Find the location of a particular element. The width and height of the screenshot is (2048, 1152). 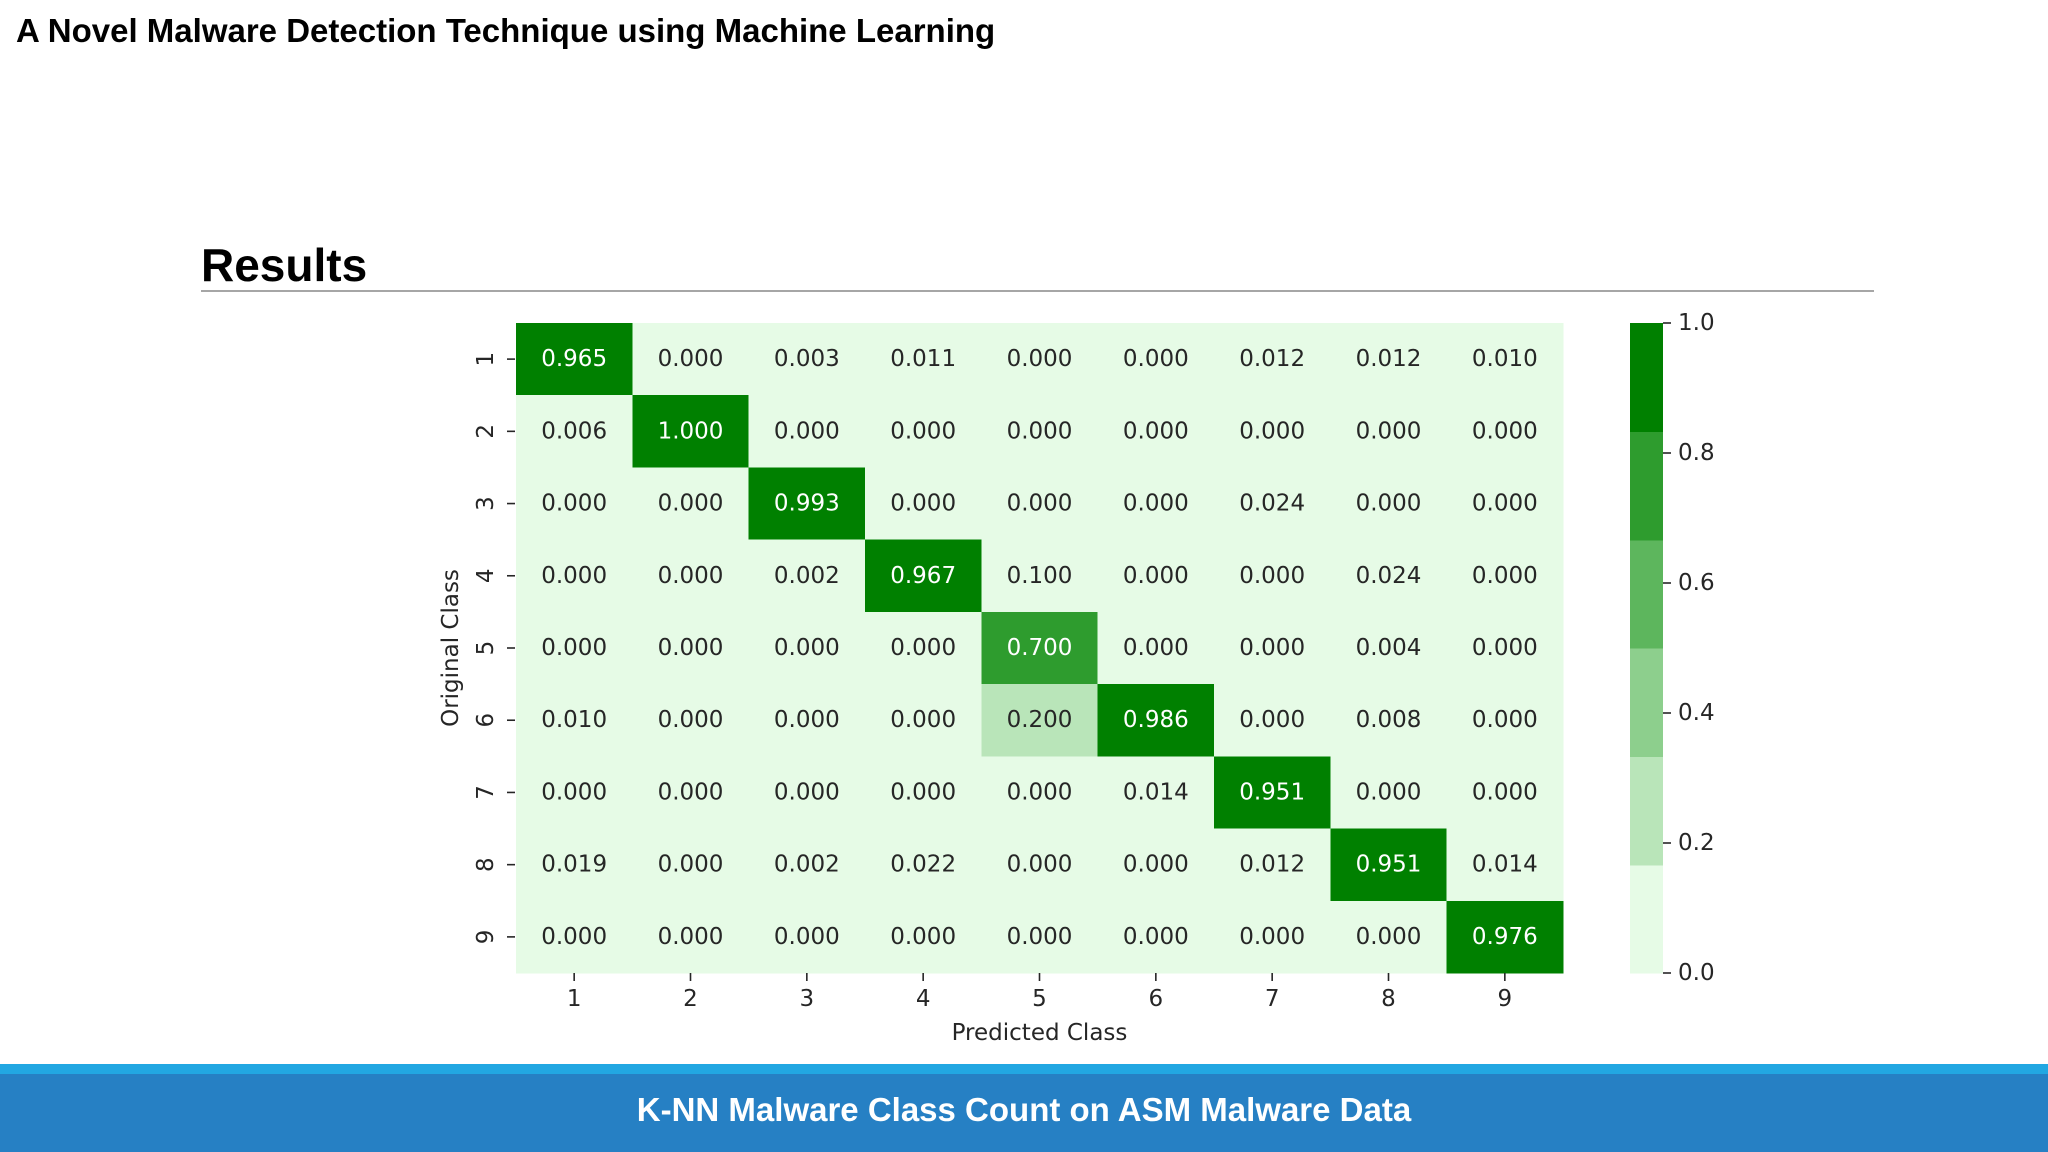

cell-value-label: 0.022 is located at coordinates (923, 865).